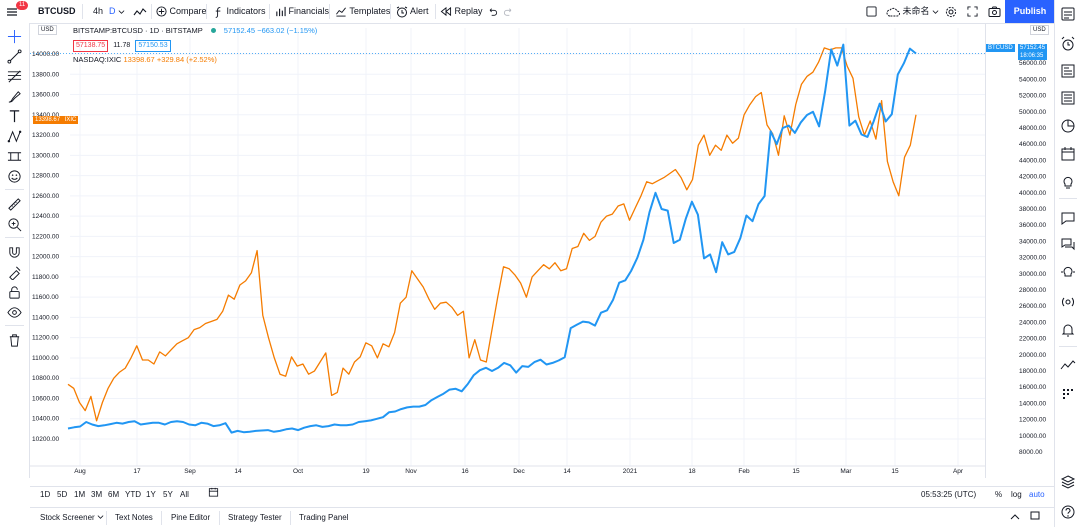 The image size is (1080, 528). What do you see at coordinates (1068, 482) in the screenshot?
I see `layers-icon` at bounding box center [1068, 482].